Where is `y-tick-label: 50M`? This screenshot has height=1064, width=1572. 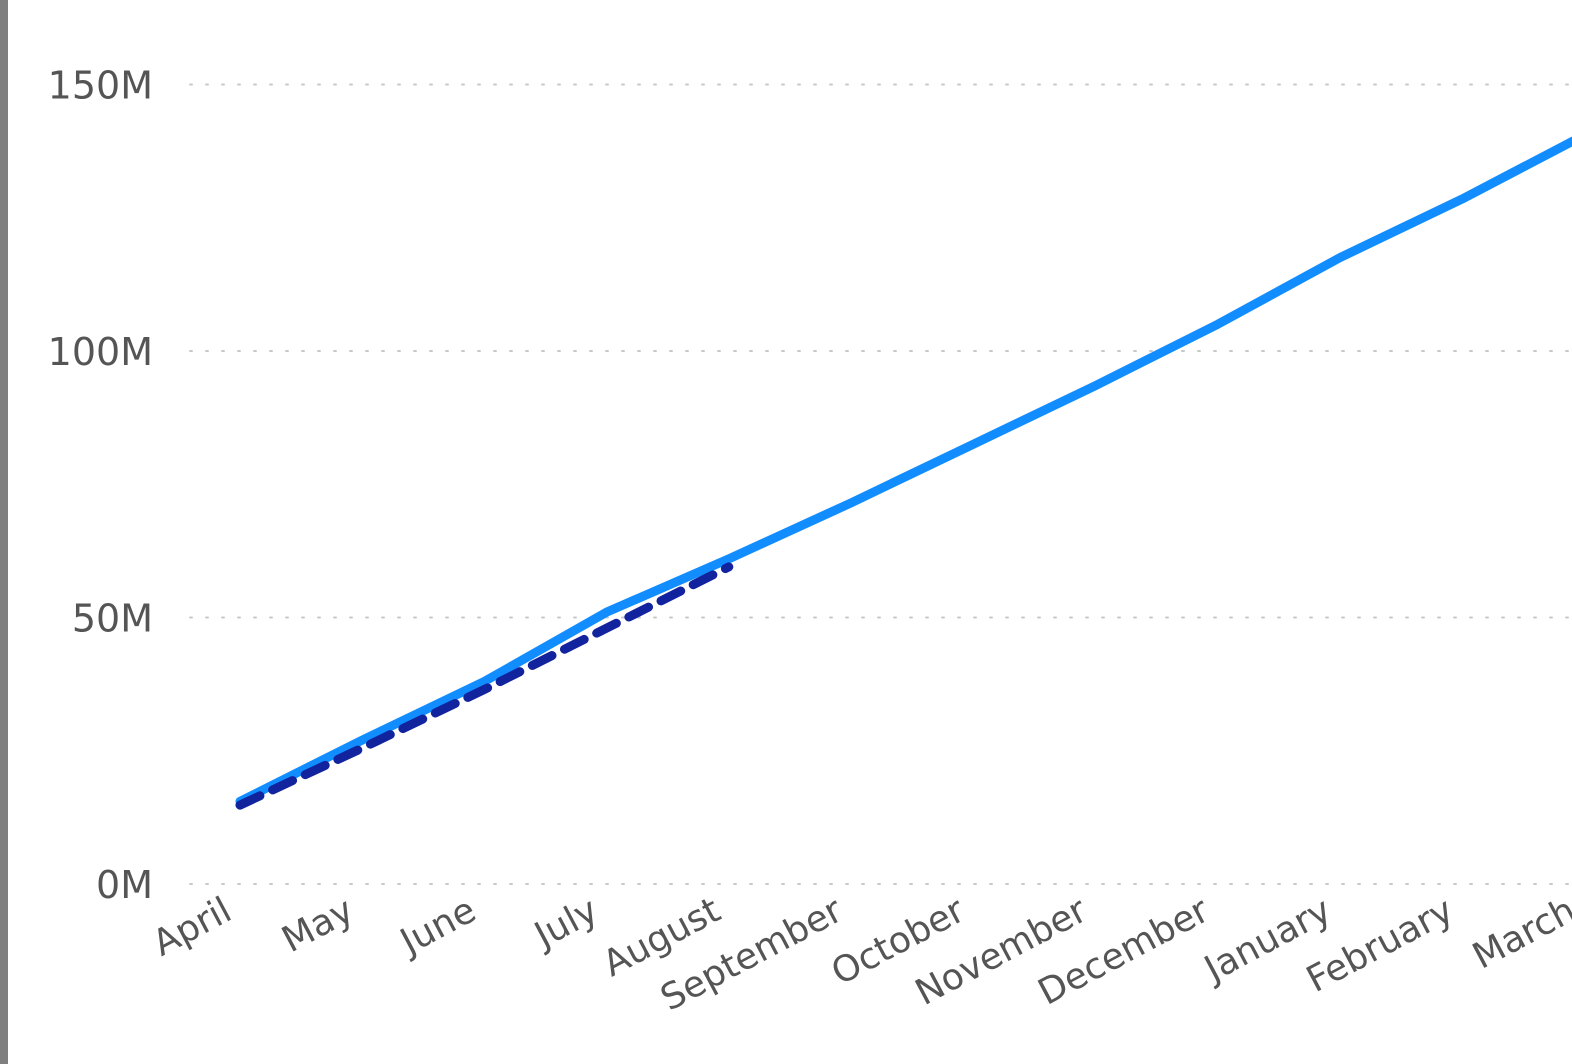 y-tick-label: 50M is located at coordinates (112, 619).